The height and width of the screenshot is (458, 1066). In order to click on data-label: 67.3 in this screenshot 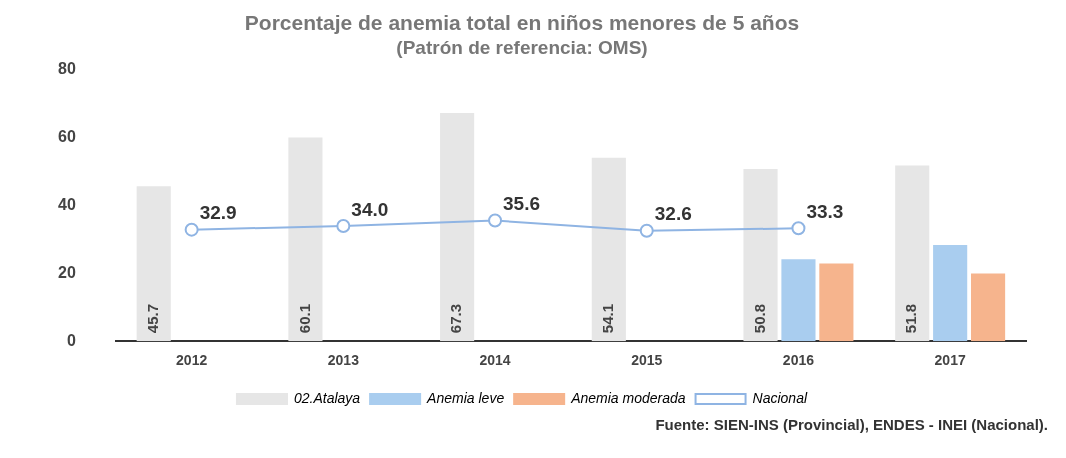, I will do `click(456, 319)`.